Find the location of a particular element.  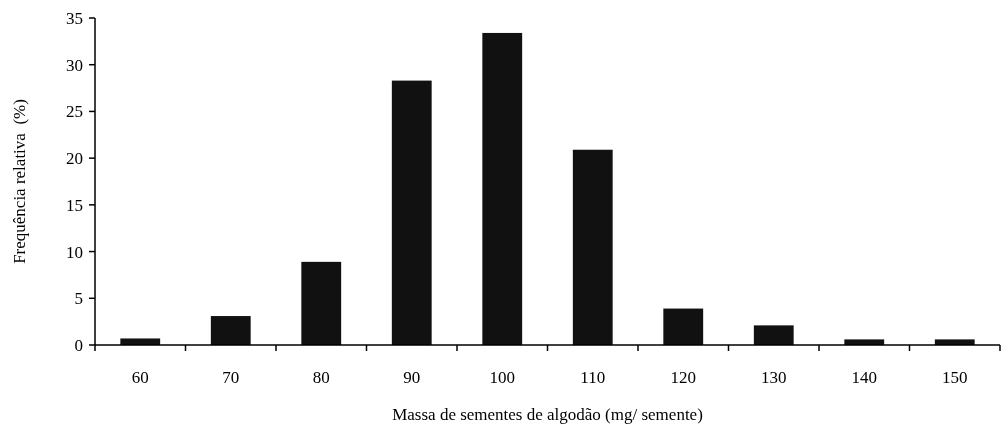

x-axis-title: Massa de sementes de algodão (mg/ semente) is located at coordinates (547, 414).